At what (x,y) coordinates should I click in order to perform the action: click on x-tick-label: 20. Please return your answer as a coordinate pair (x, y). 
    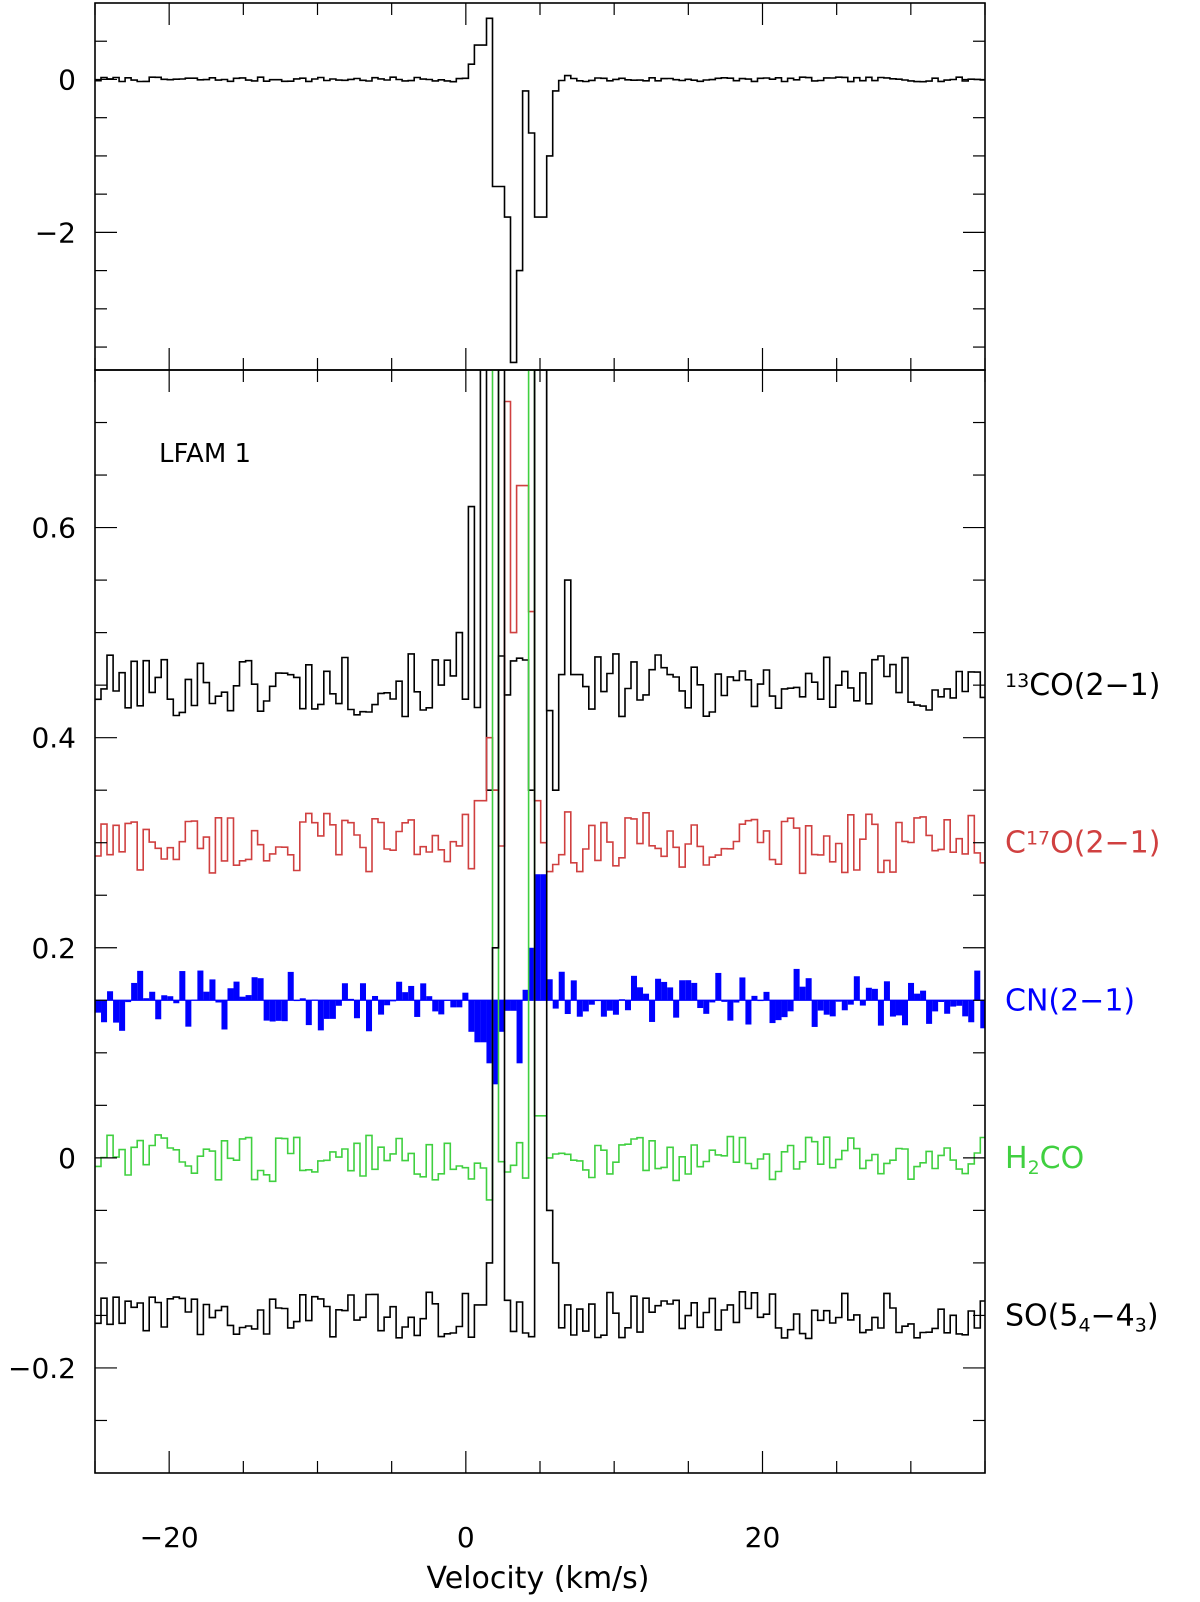
    Looking at the image, I should click on (763, 1537).